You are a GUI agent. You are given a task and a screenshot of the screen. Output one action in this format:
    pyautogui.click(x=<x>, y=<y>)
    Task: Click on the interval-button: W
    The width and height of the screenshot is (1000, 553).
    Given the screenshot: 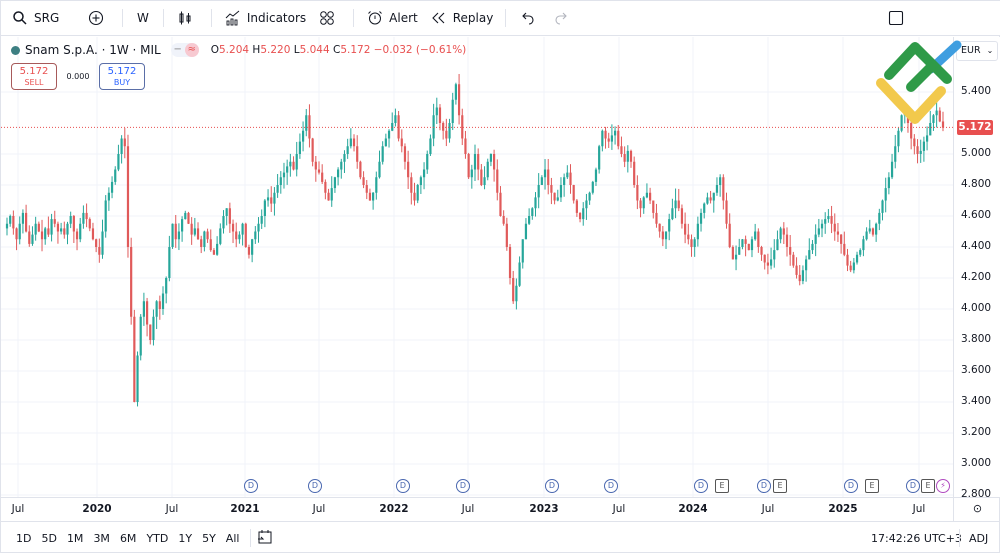 What is the action you would take?
    pyautogui.click(x=143, y=18)
    